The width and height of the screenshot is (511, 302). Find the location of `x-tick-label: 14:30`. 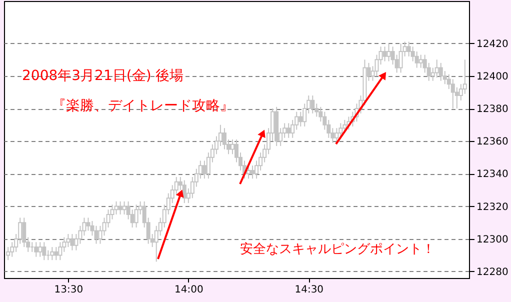

x-tick-label: 14:30 is located at coordinates (309, 290).